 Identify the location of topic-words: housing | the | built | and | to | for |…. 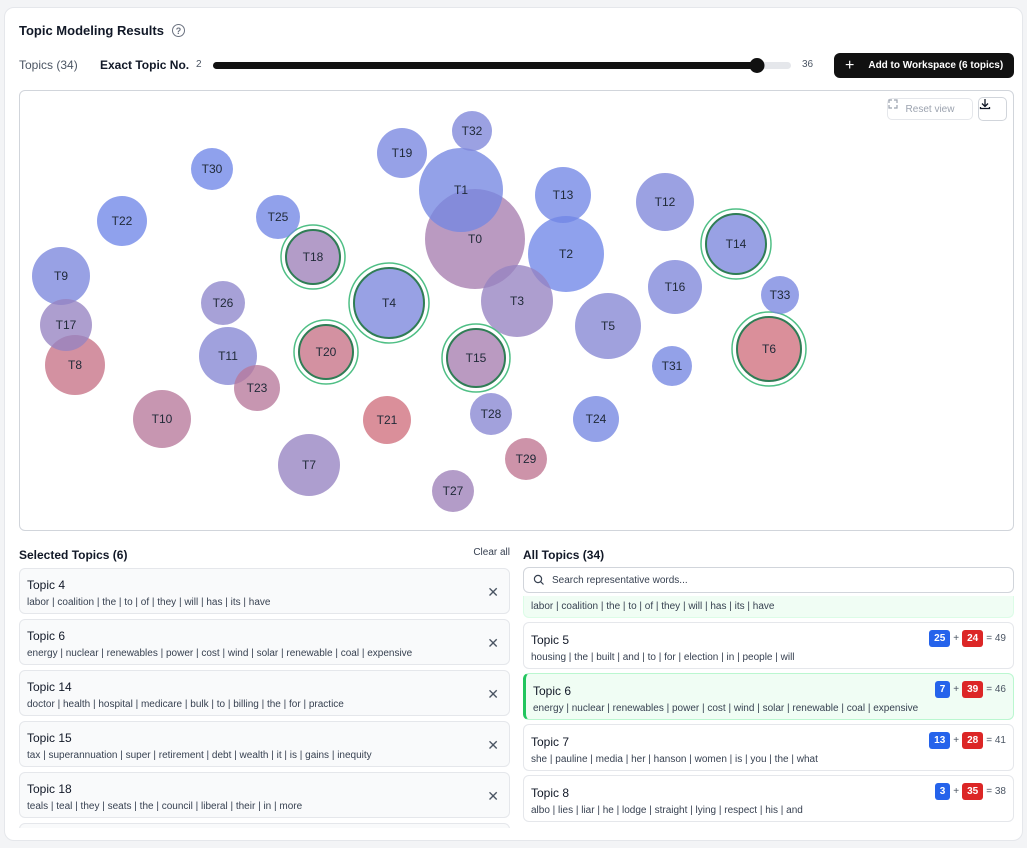
(663, 657).